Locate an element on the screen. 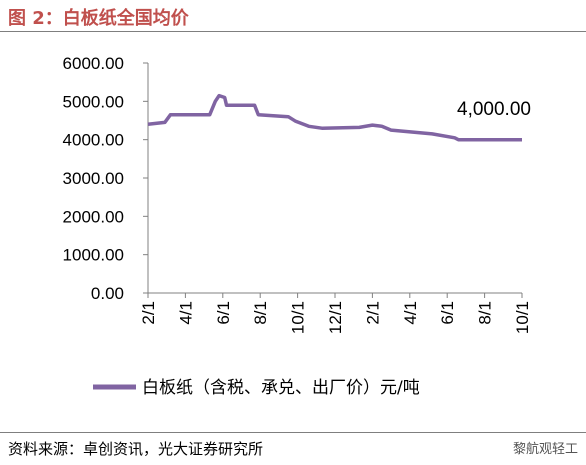  x-axis: 2/1 4/1 6/1 8/1 10/1 12/1 2/1 4/1 6/1 8/1 10/1 is located at coordinates (335, 313).